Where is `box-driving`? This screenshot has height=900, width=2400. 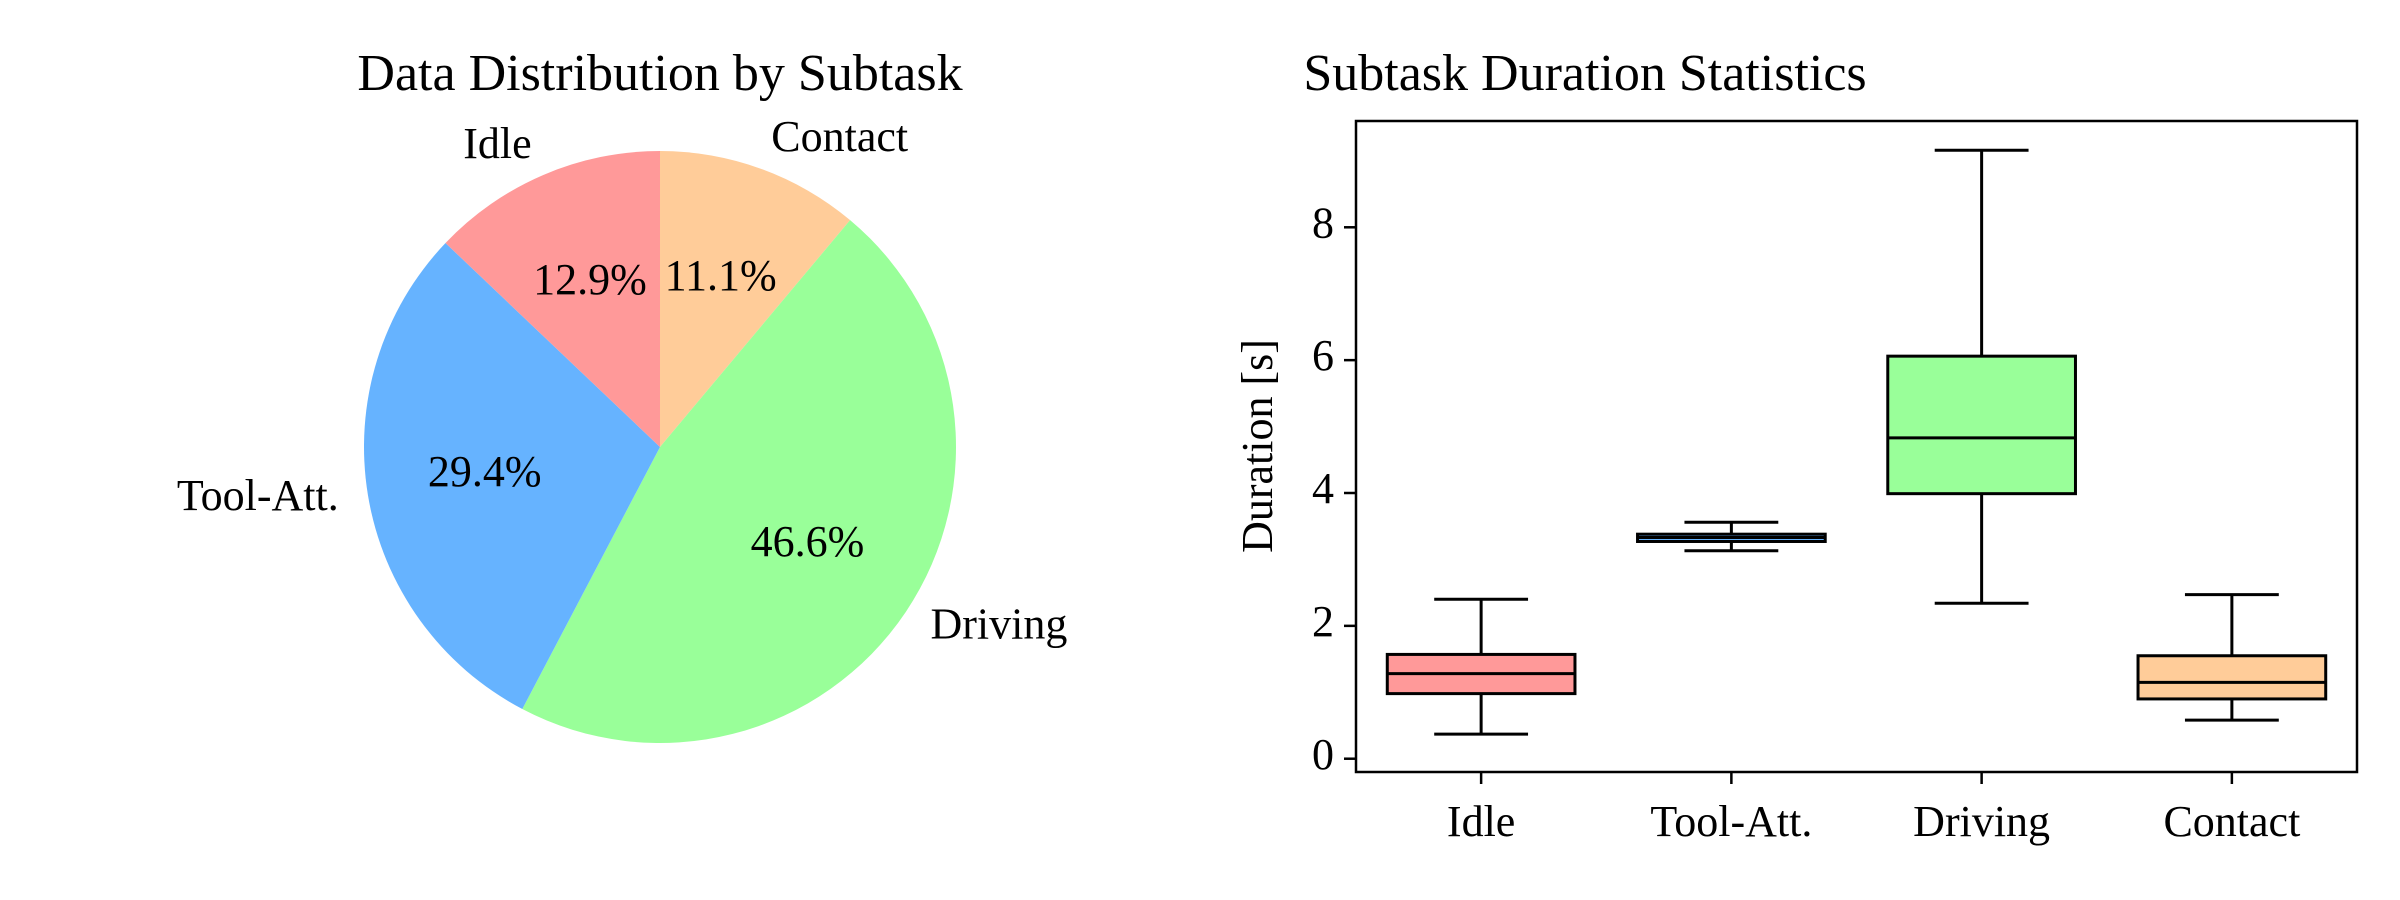
box-driving is located at coordinates (1981, 376).